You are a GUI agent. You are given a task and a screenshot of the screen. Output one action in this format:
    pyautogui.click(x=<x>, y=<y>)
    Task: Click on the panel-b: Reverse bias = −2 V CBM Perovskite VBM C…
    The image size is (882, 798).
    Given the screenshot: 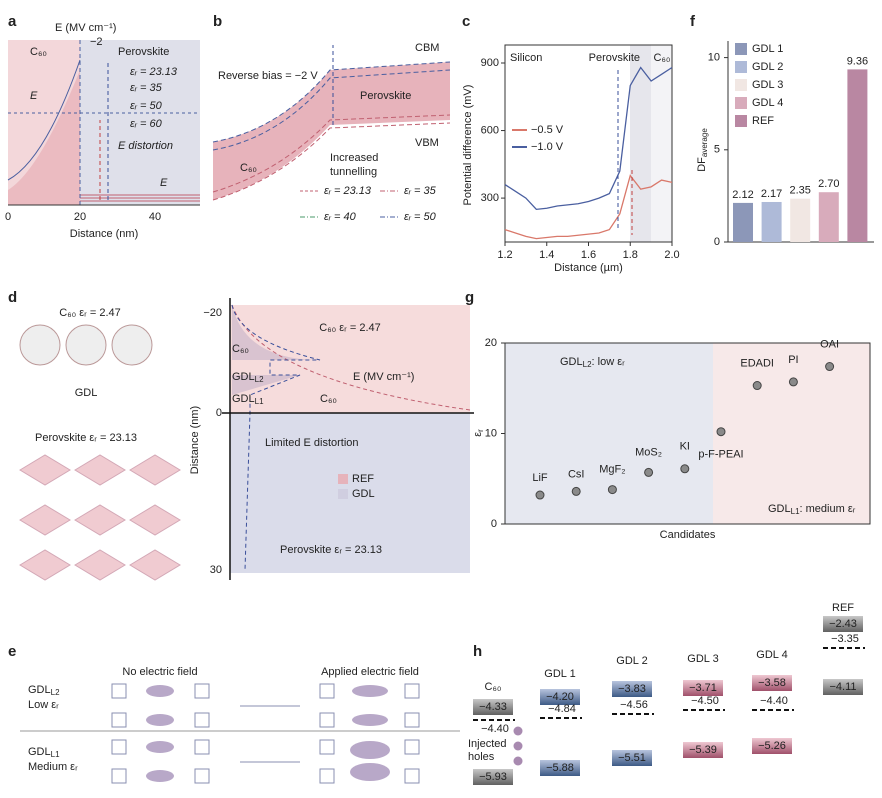 What is the action you would take?
    pyautogui.click(x=331, y=132)
    